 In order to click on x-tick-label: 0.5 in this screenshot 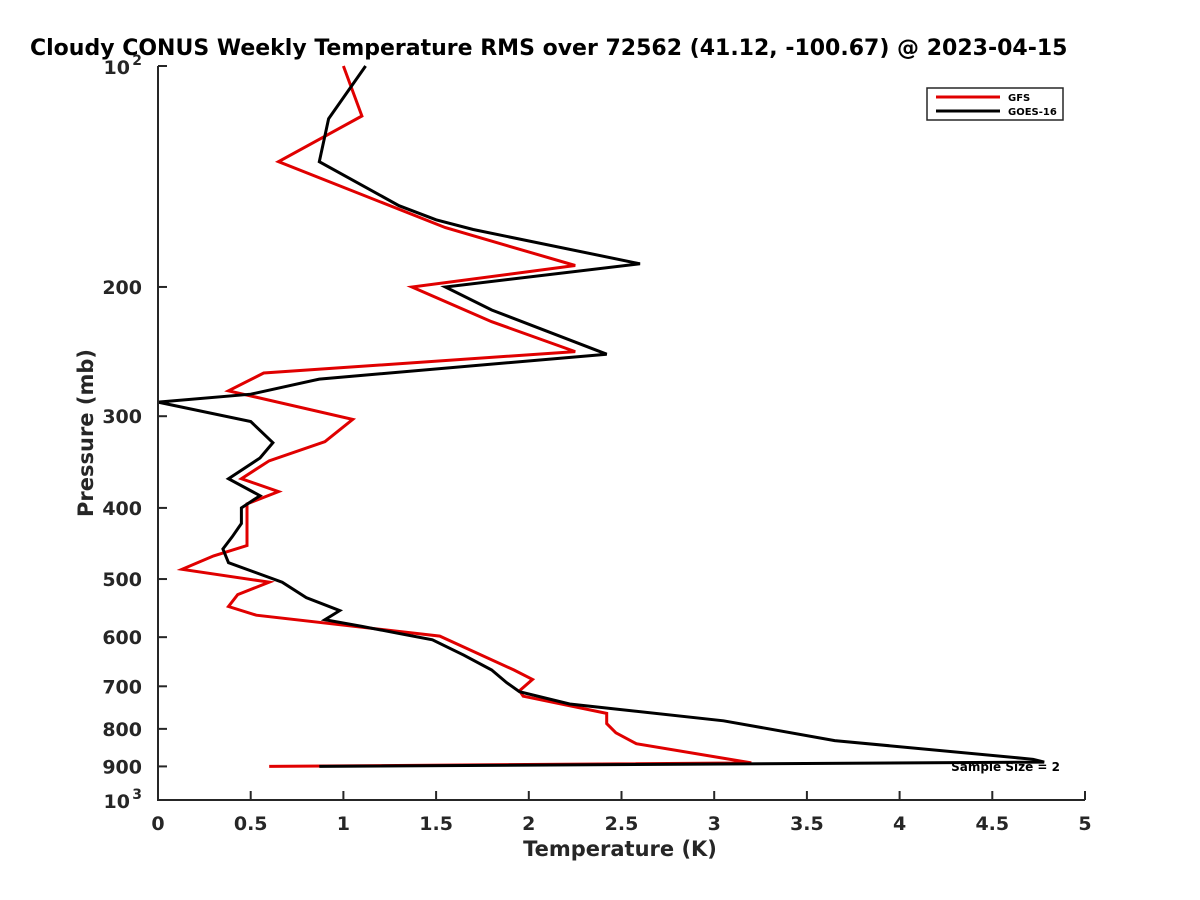, I will do `click(251, 824)`.